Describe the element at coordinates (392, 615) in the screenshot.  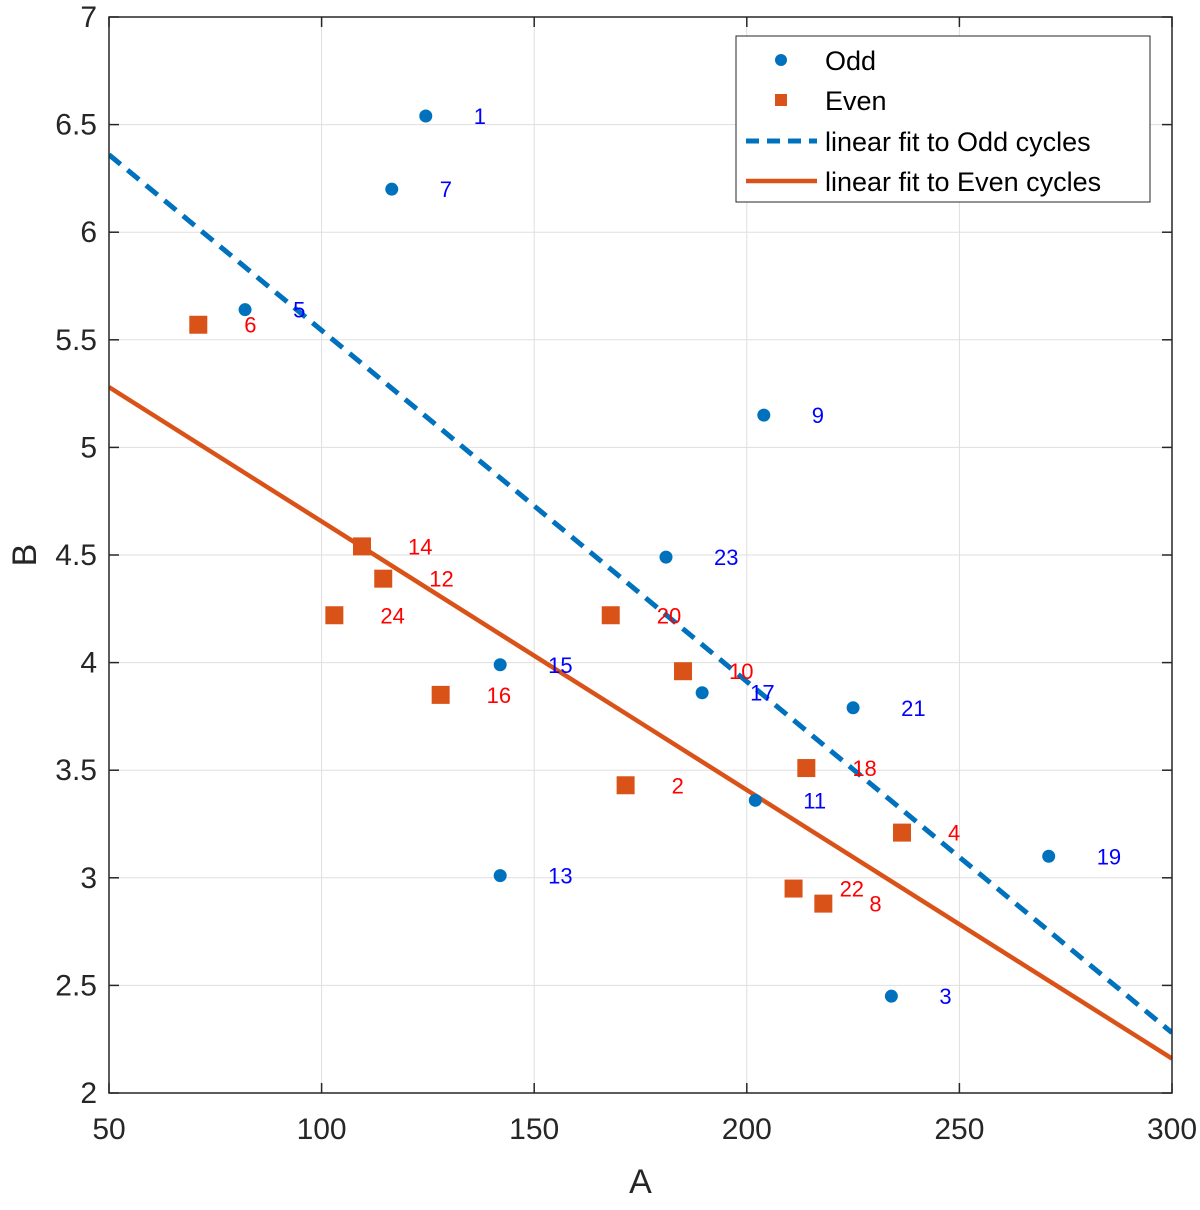
I see `even-point-label: 24` at that location.